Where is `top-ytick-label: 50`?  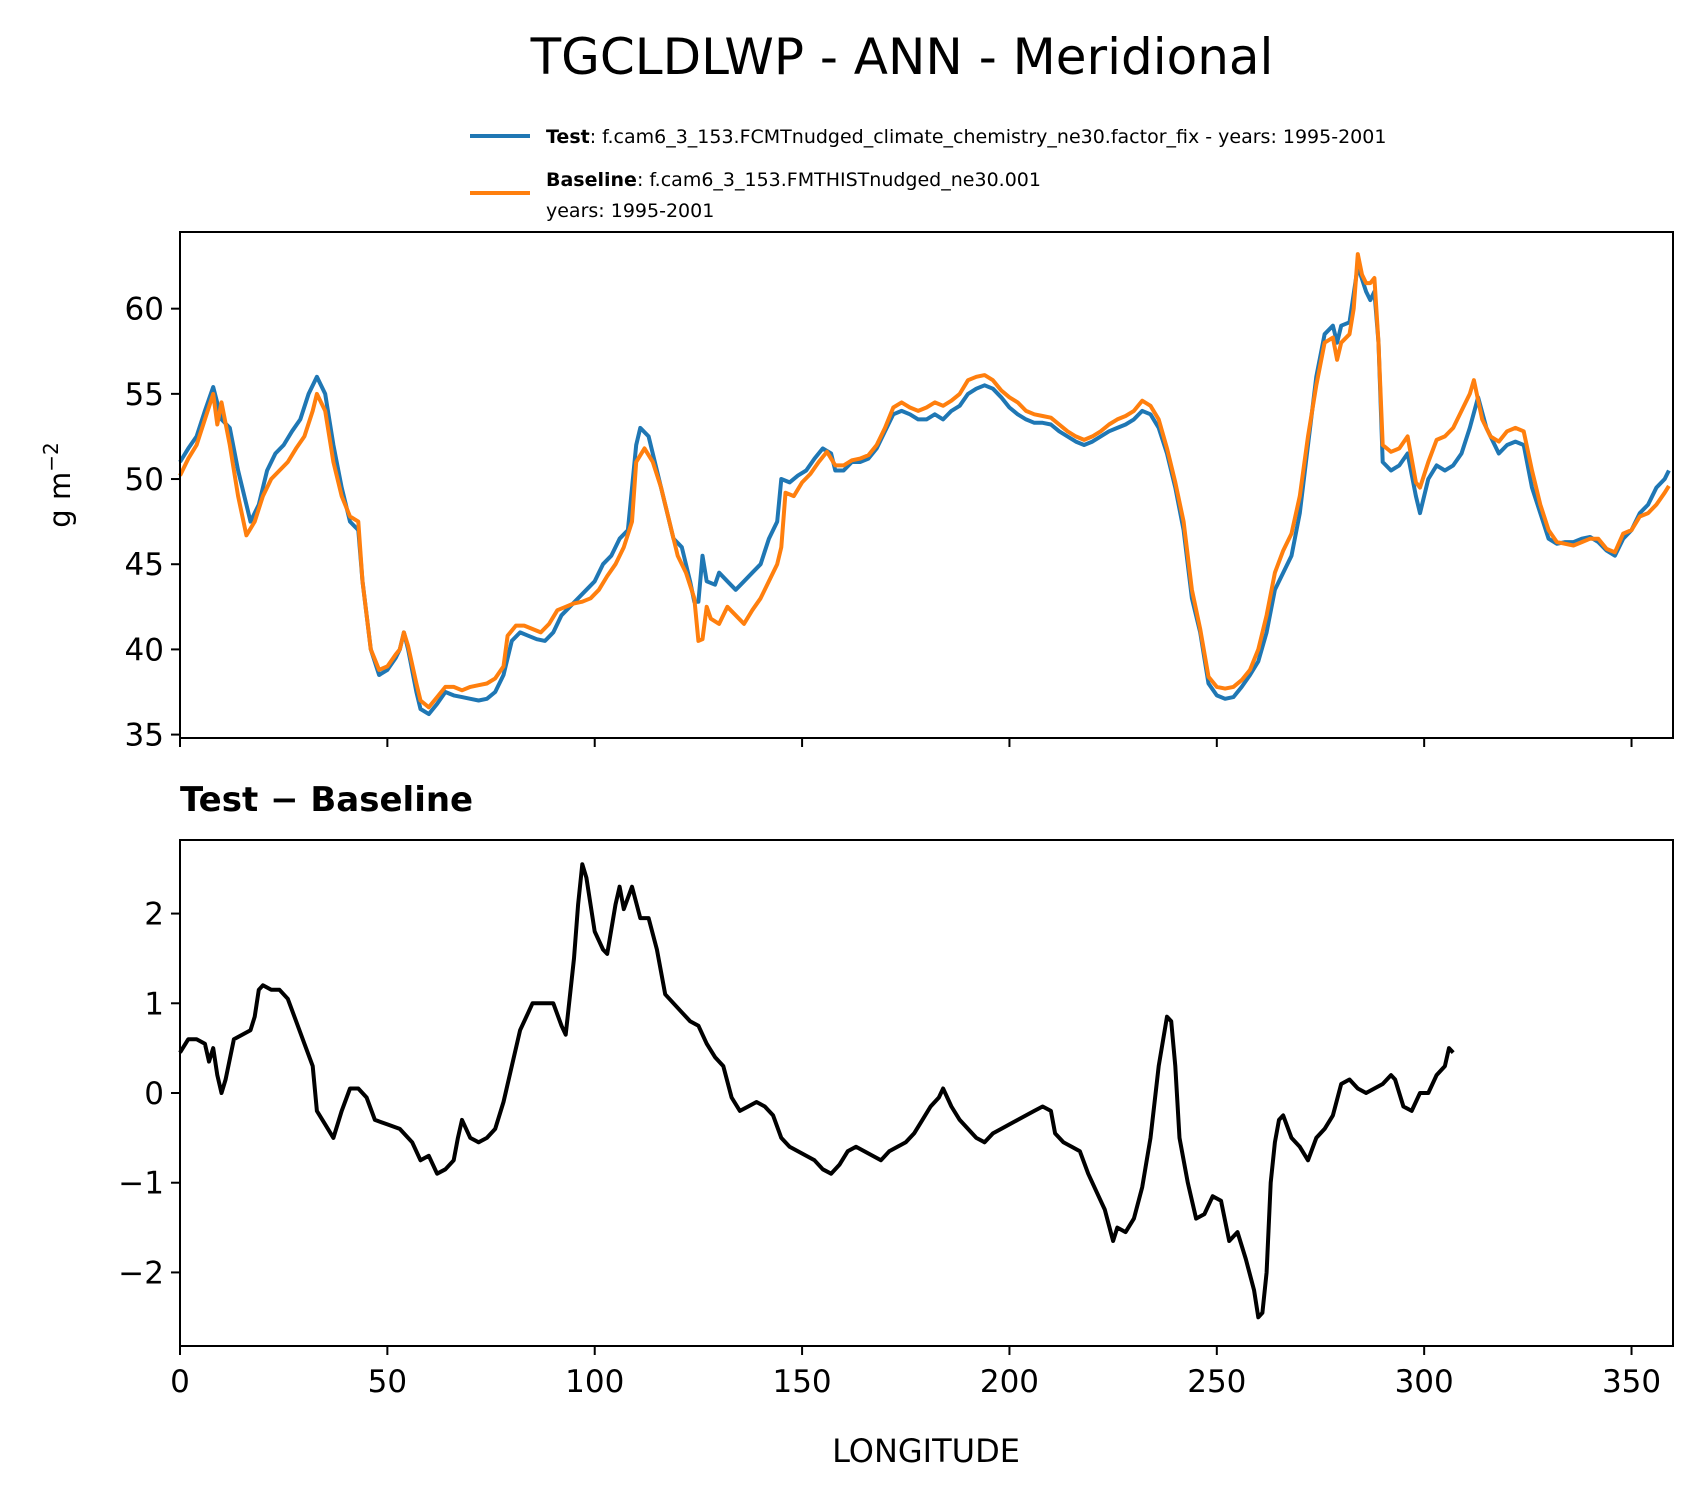
top-ytick-label: 50 is located at coordinates (144, 480).